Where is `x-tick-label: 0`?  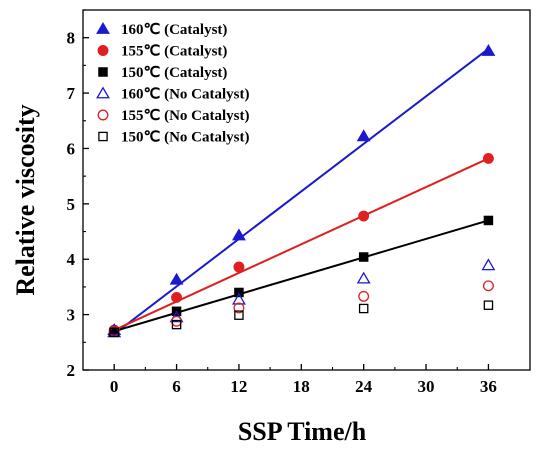 x-tick-label: 0 is located at coordinates (114, 386).